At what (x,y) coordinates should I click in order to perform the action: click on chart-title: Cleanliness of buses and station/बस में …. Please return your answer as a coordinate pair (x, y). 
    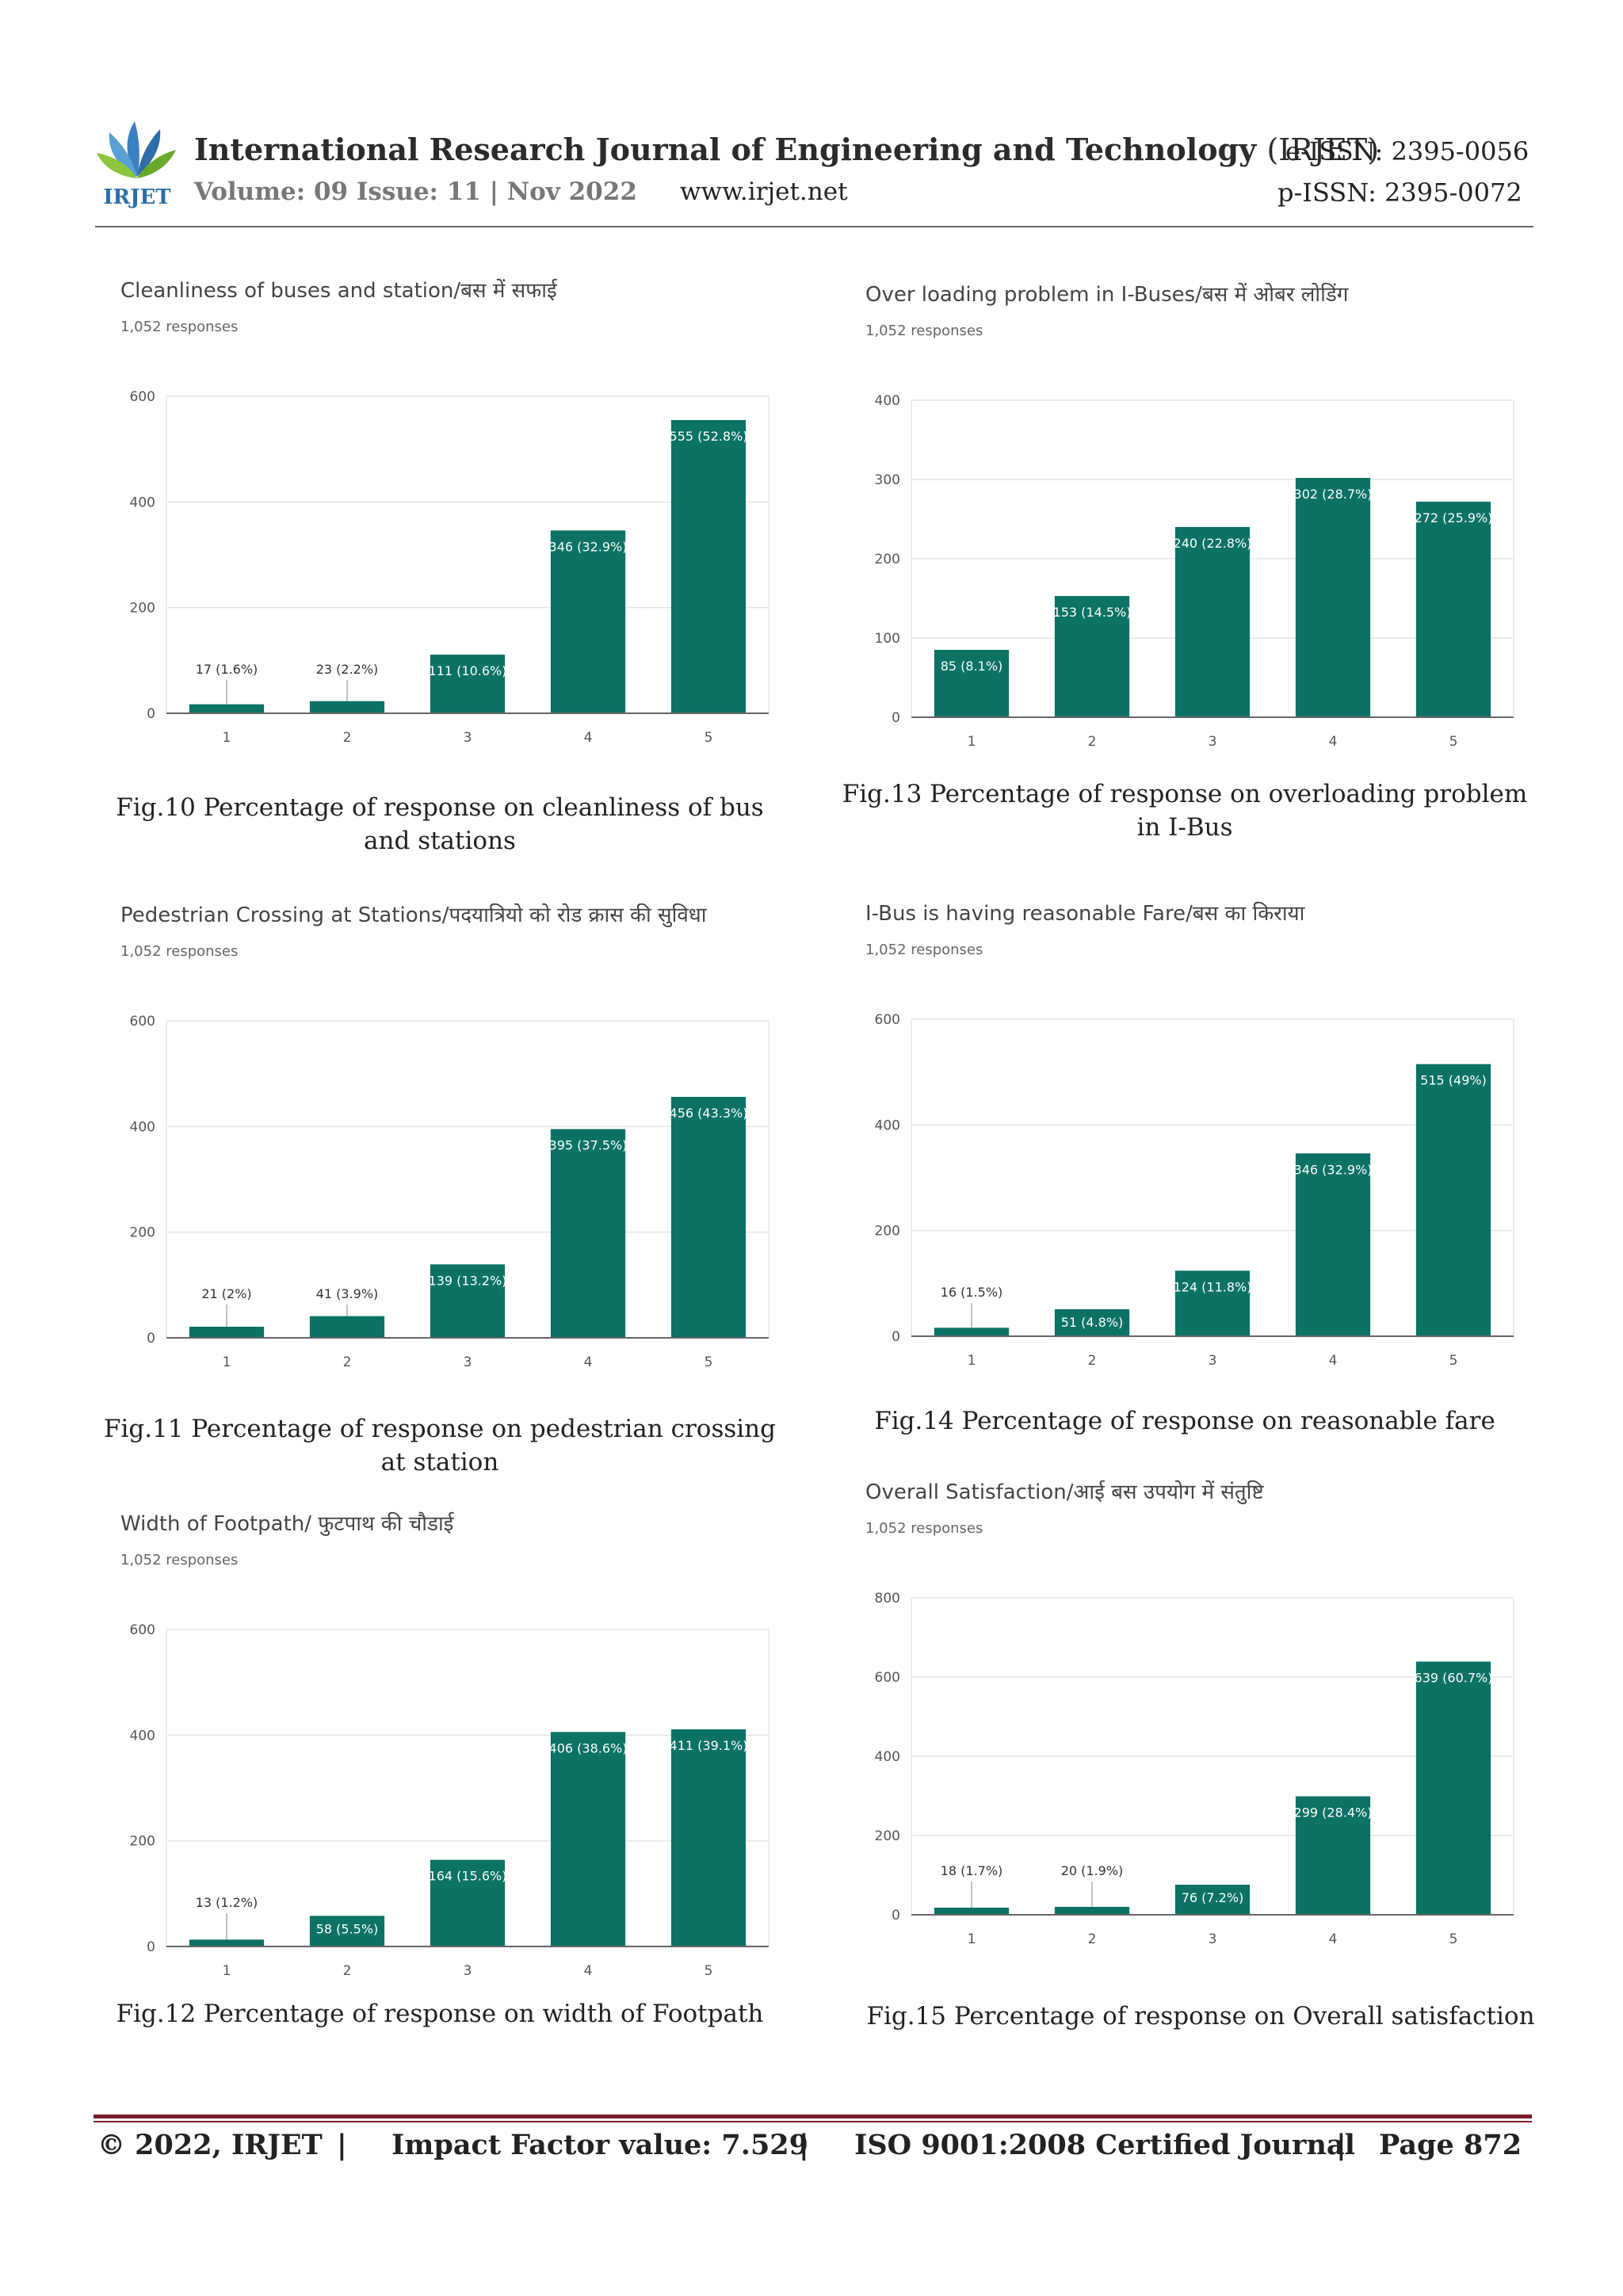
    Looking at the image, I should click on (339, 290).